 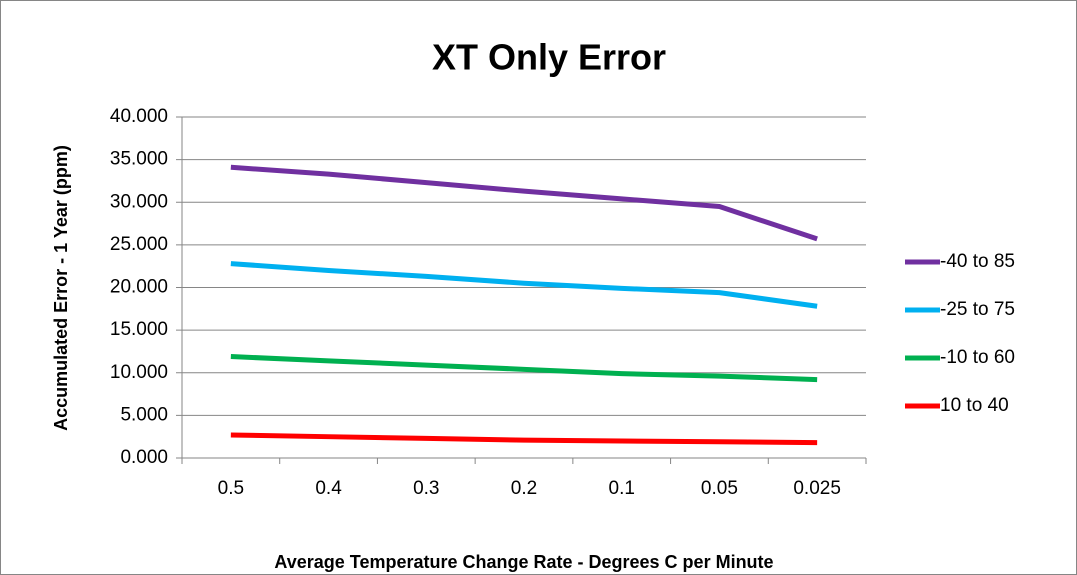 What do you see at coordinates (139, 244) in the screenshot?
I see `y-tick-label: 25.000` at bounding box center [139, 244].